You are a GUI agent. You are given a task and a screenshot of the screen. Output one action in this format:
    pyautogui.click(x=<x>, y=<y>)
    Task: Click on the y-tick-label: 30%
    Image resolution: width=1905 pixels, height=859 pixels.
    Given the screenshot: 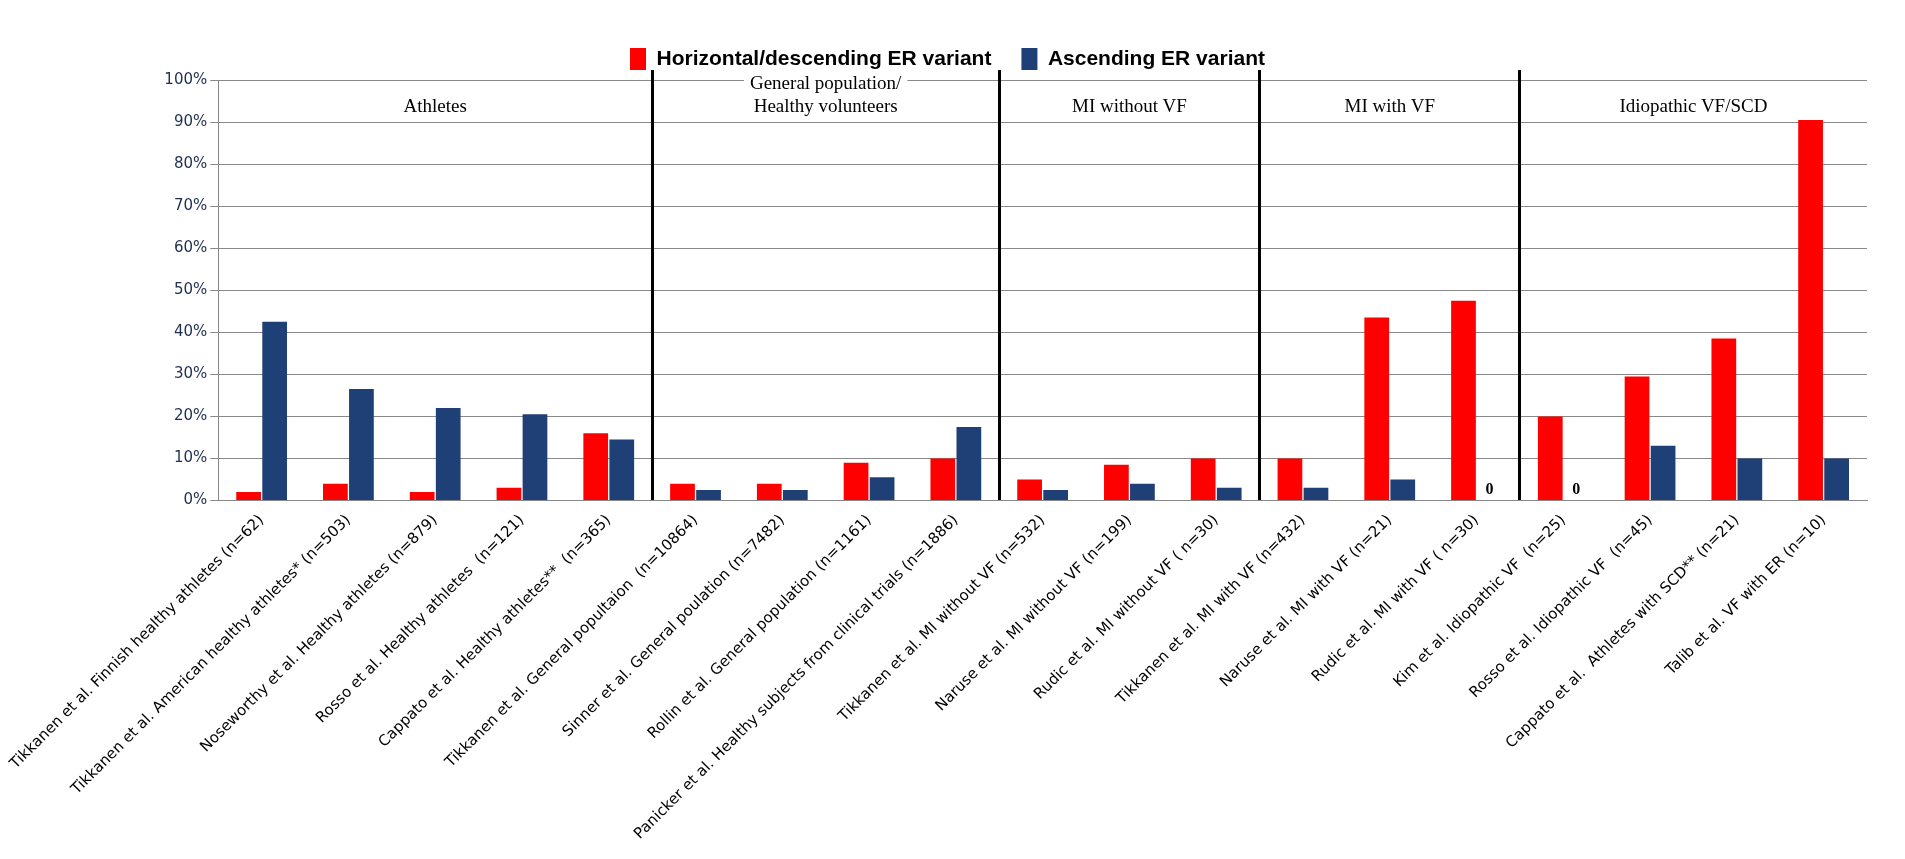 What is the action you would take?
    pyautogui.click(x=190, y=373)
    